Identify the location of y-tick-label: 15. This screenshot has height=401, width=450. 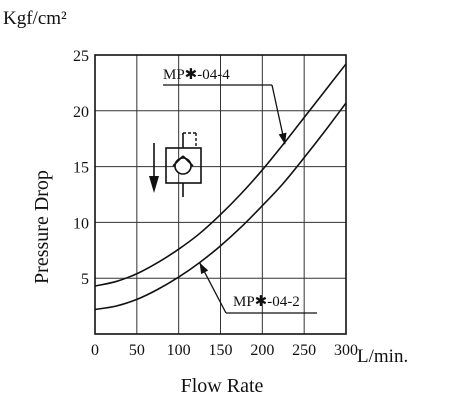
(81, 168).